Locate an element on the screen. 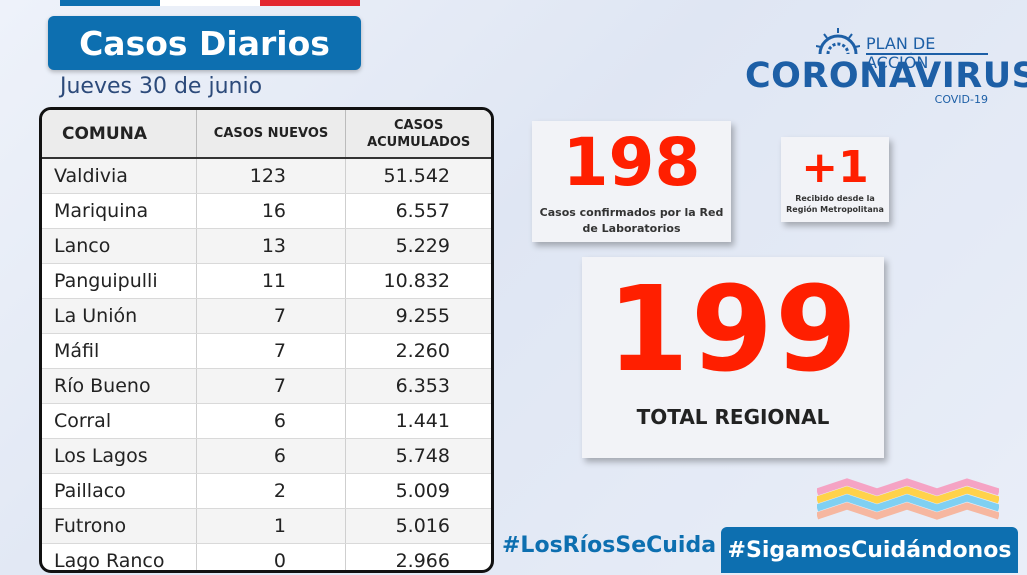 This screenshot has height=575, width=1027. logo-name: CORONAVIRUS is located at coordinates (886, 76).